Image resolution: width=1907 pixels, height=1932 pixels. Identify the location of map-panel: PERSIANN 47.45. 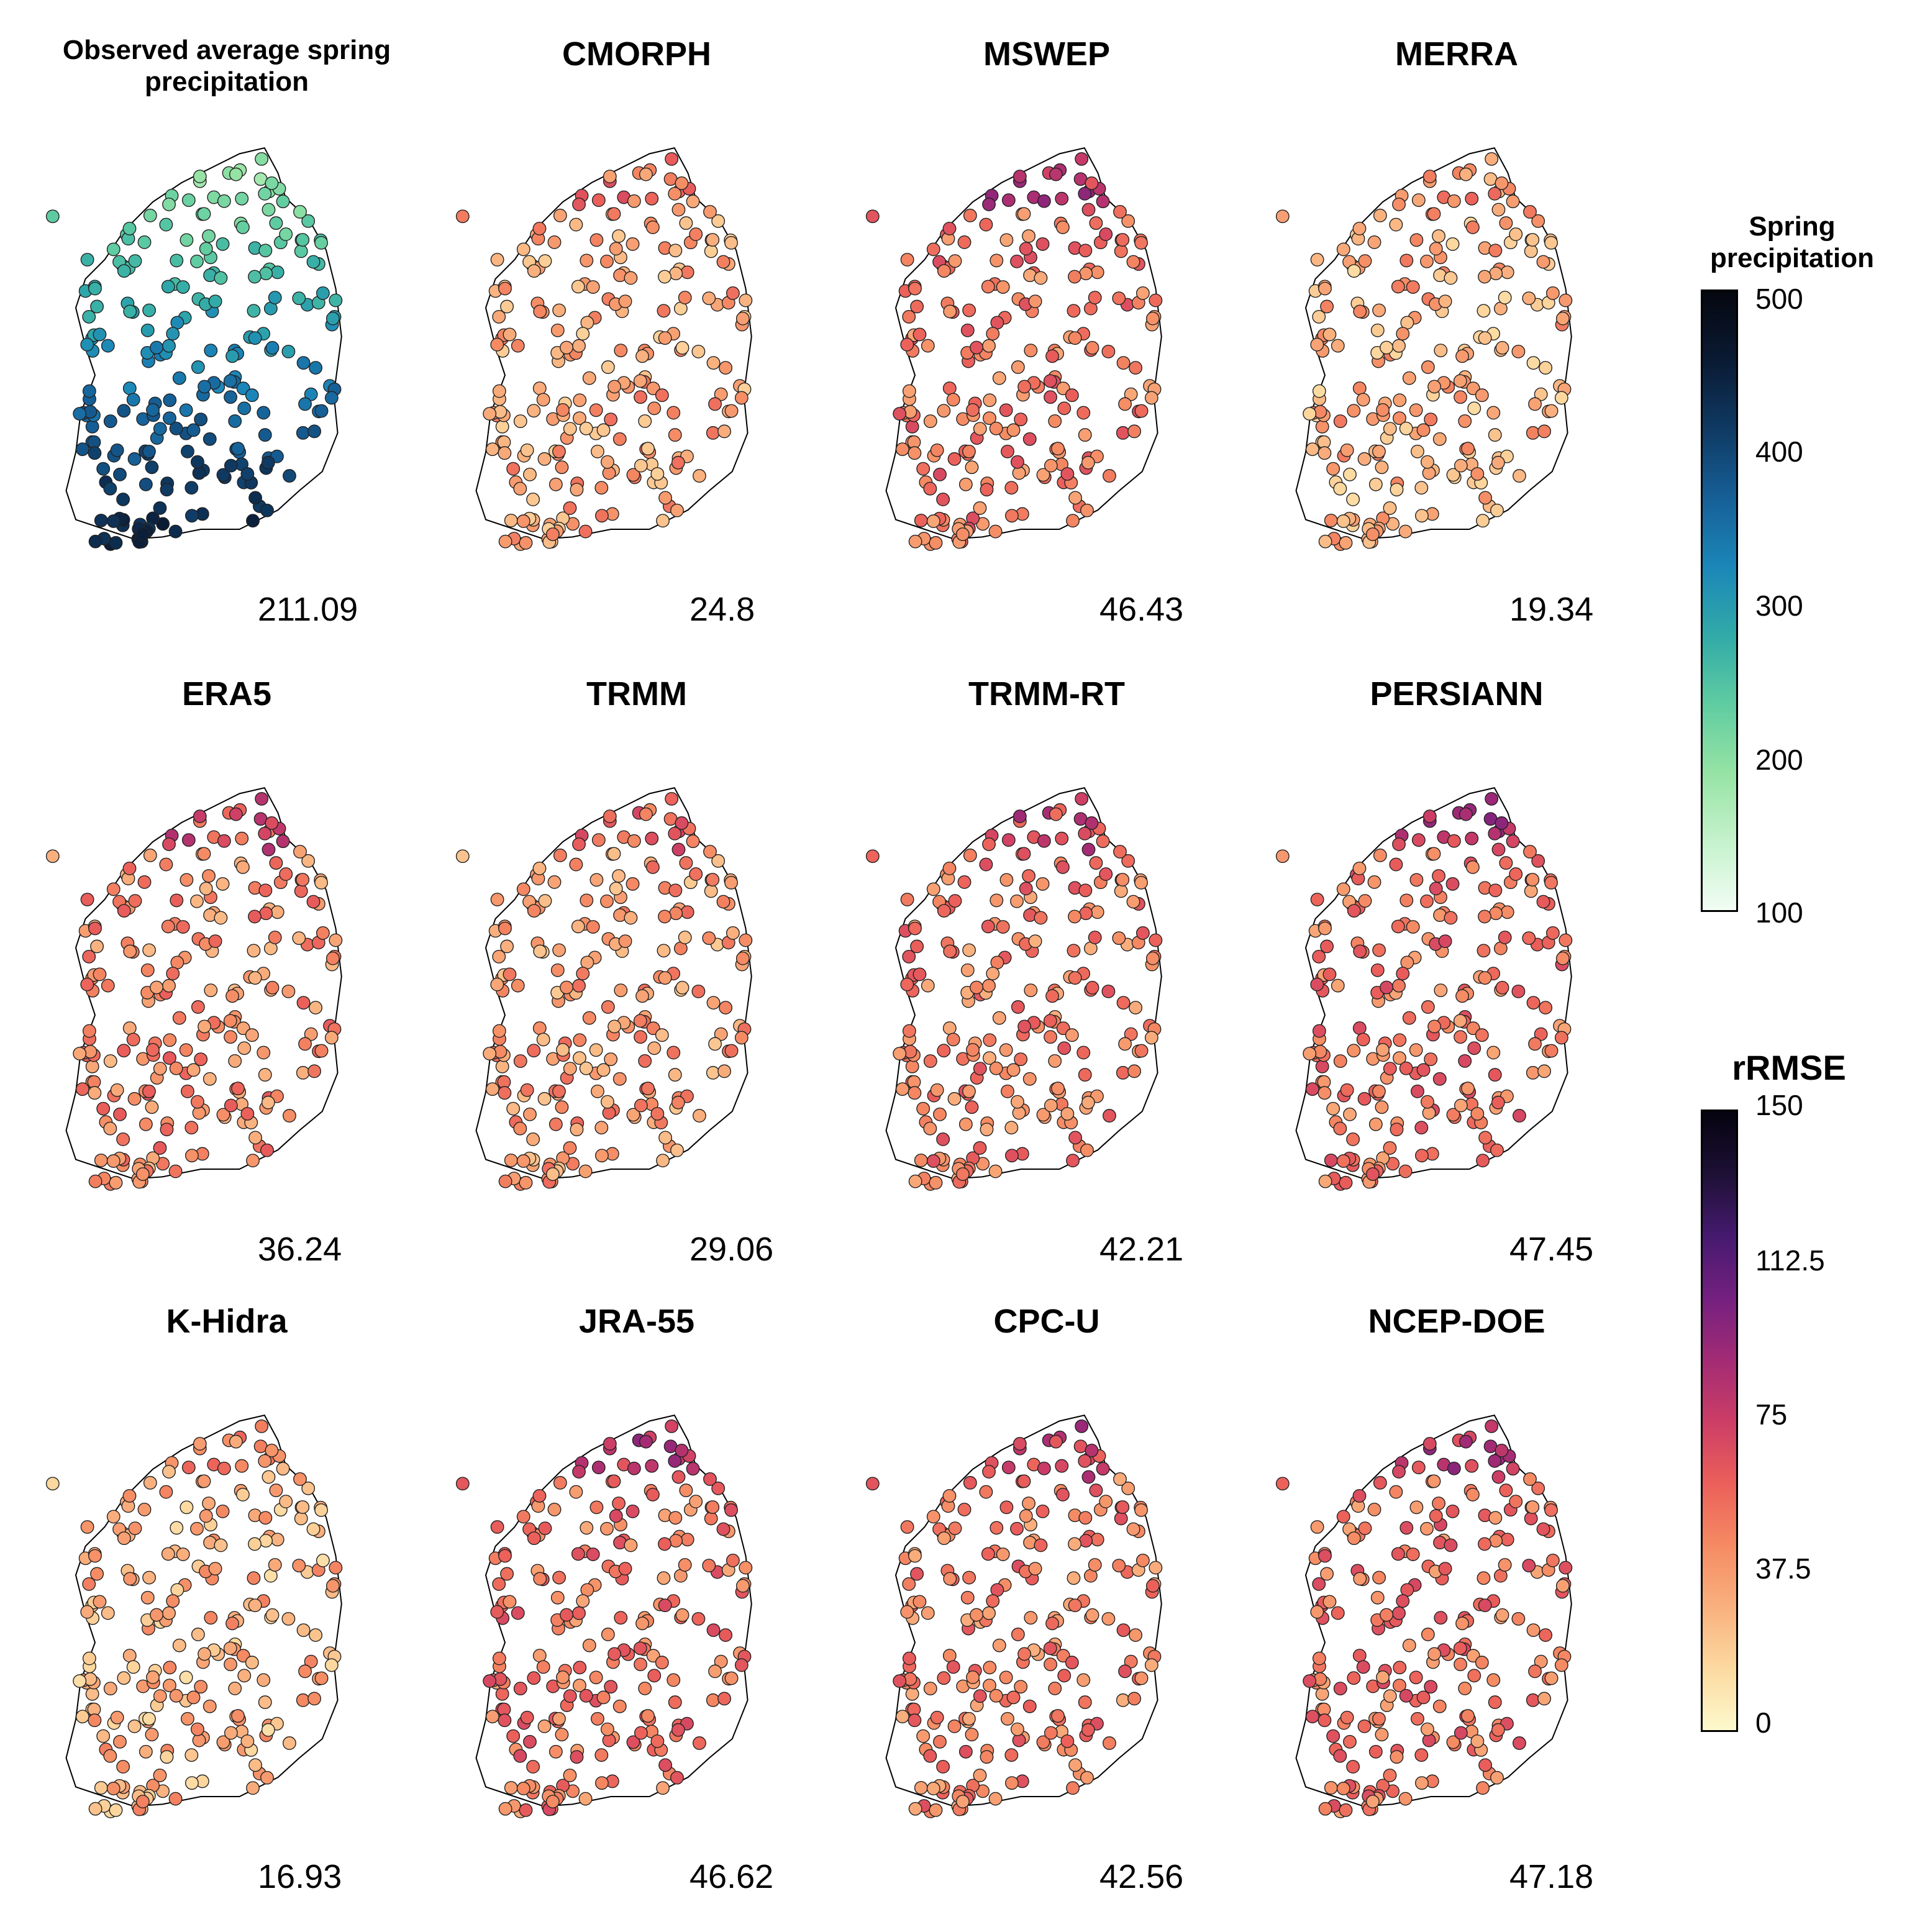
(1456, 991).